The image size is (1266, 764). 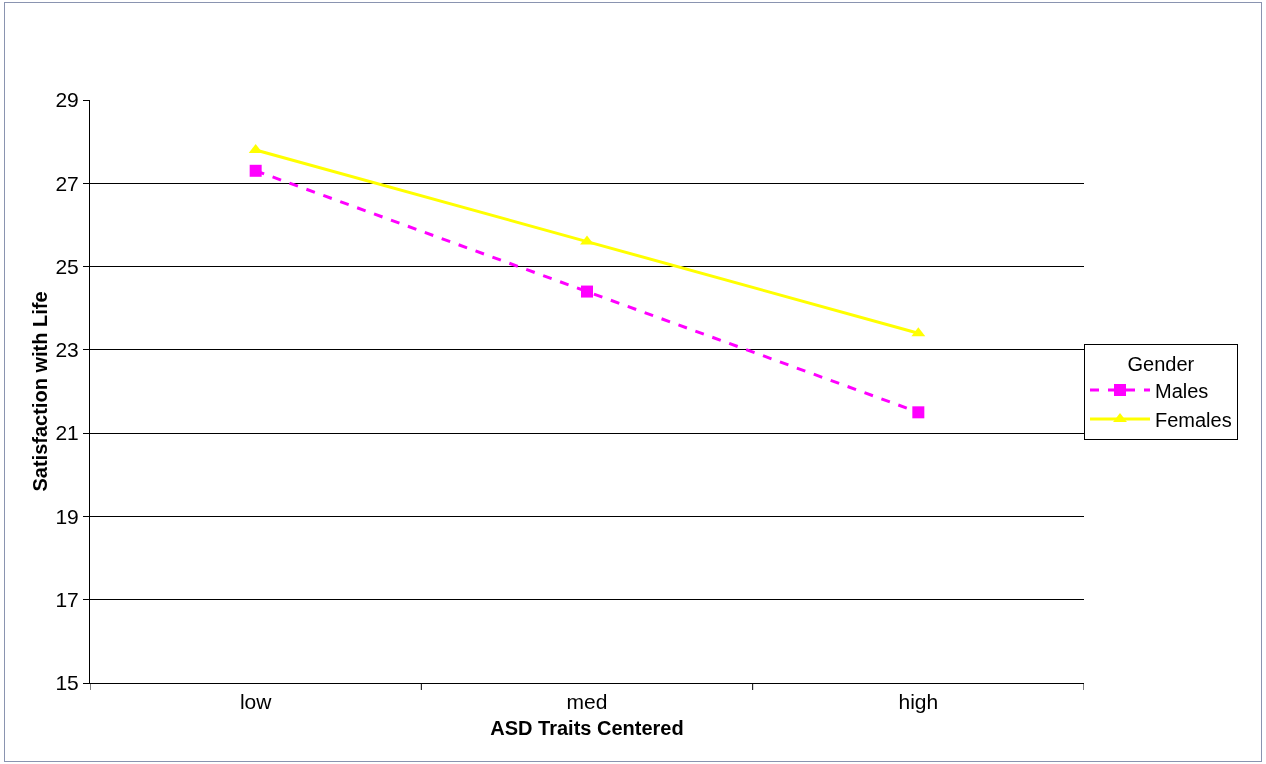 I want to click on x-tick-label: med, so click(x=587, y=702).